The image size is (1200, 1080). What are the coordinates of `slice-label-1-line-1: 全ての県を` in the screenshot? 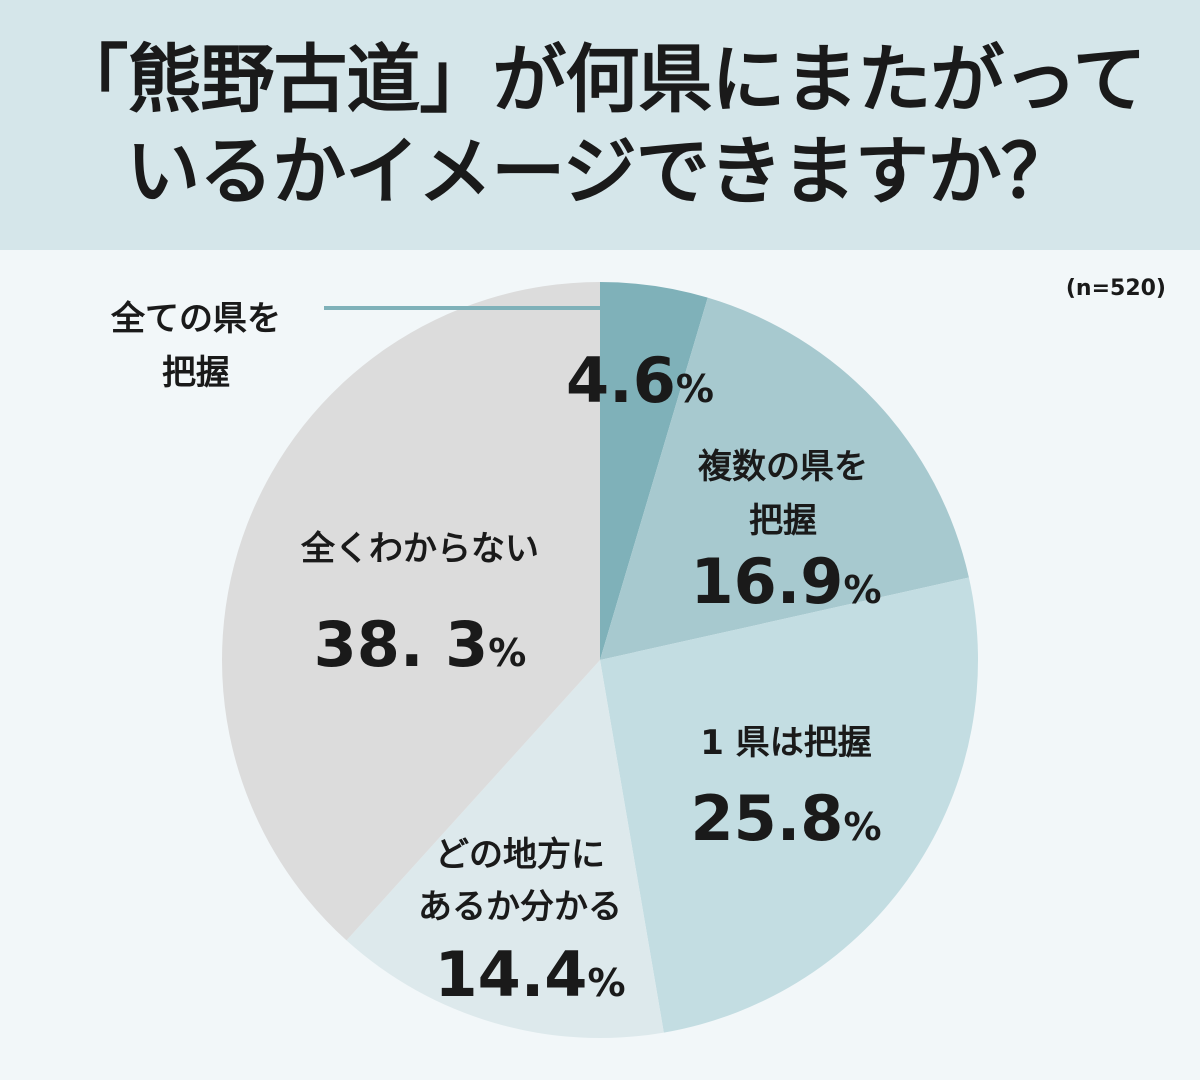 It's located at (195, 319).